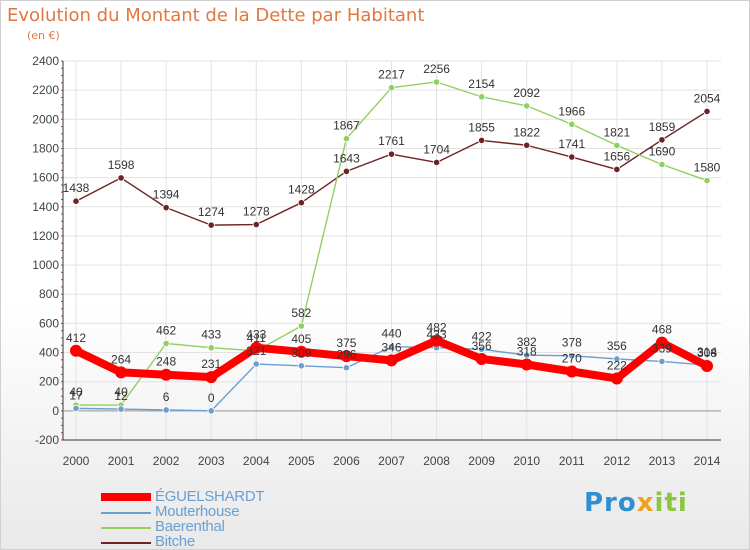 The width and height of the screenshot is (750, 550). I want to click on data-label-baerenthal: 433, so click(211, 335).